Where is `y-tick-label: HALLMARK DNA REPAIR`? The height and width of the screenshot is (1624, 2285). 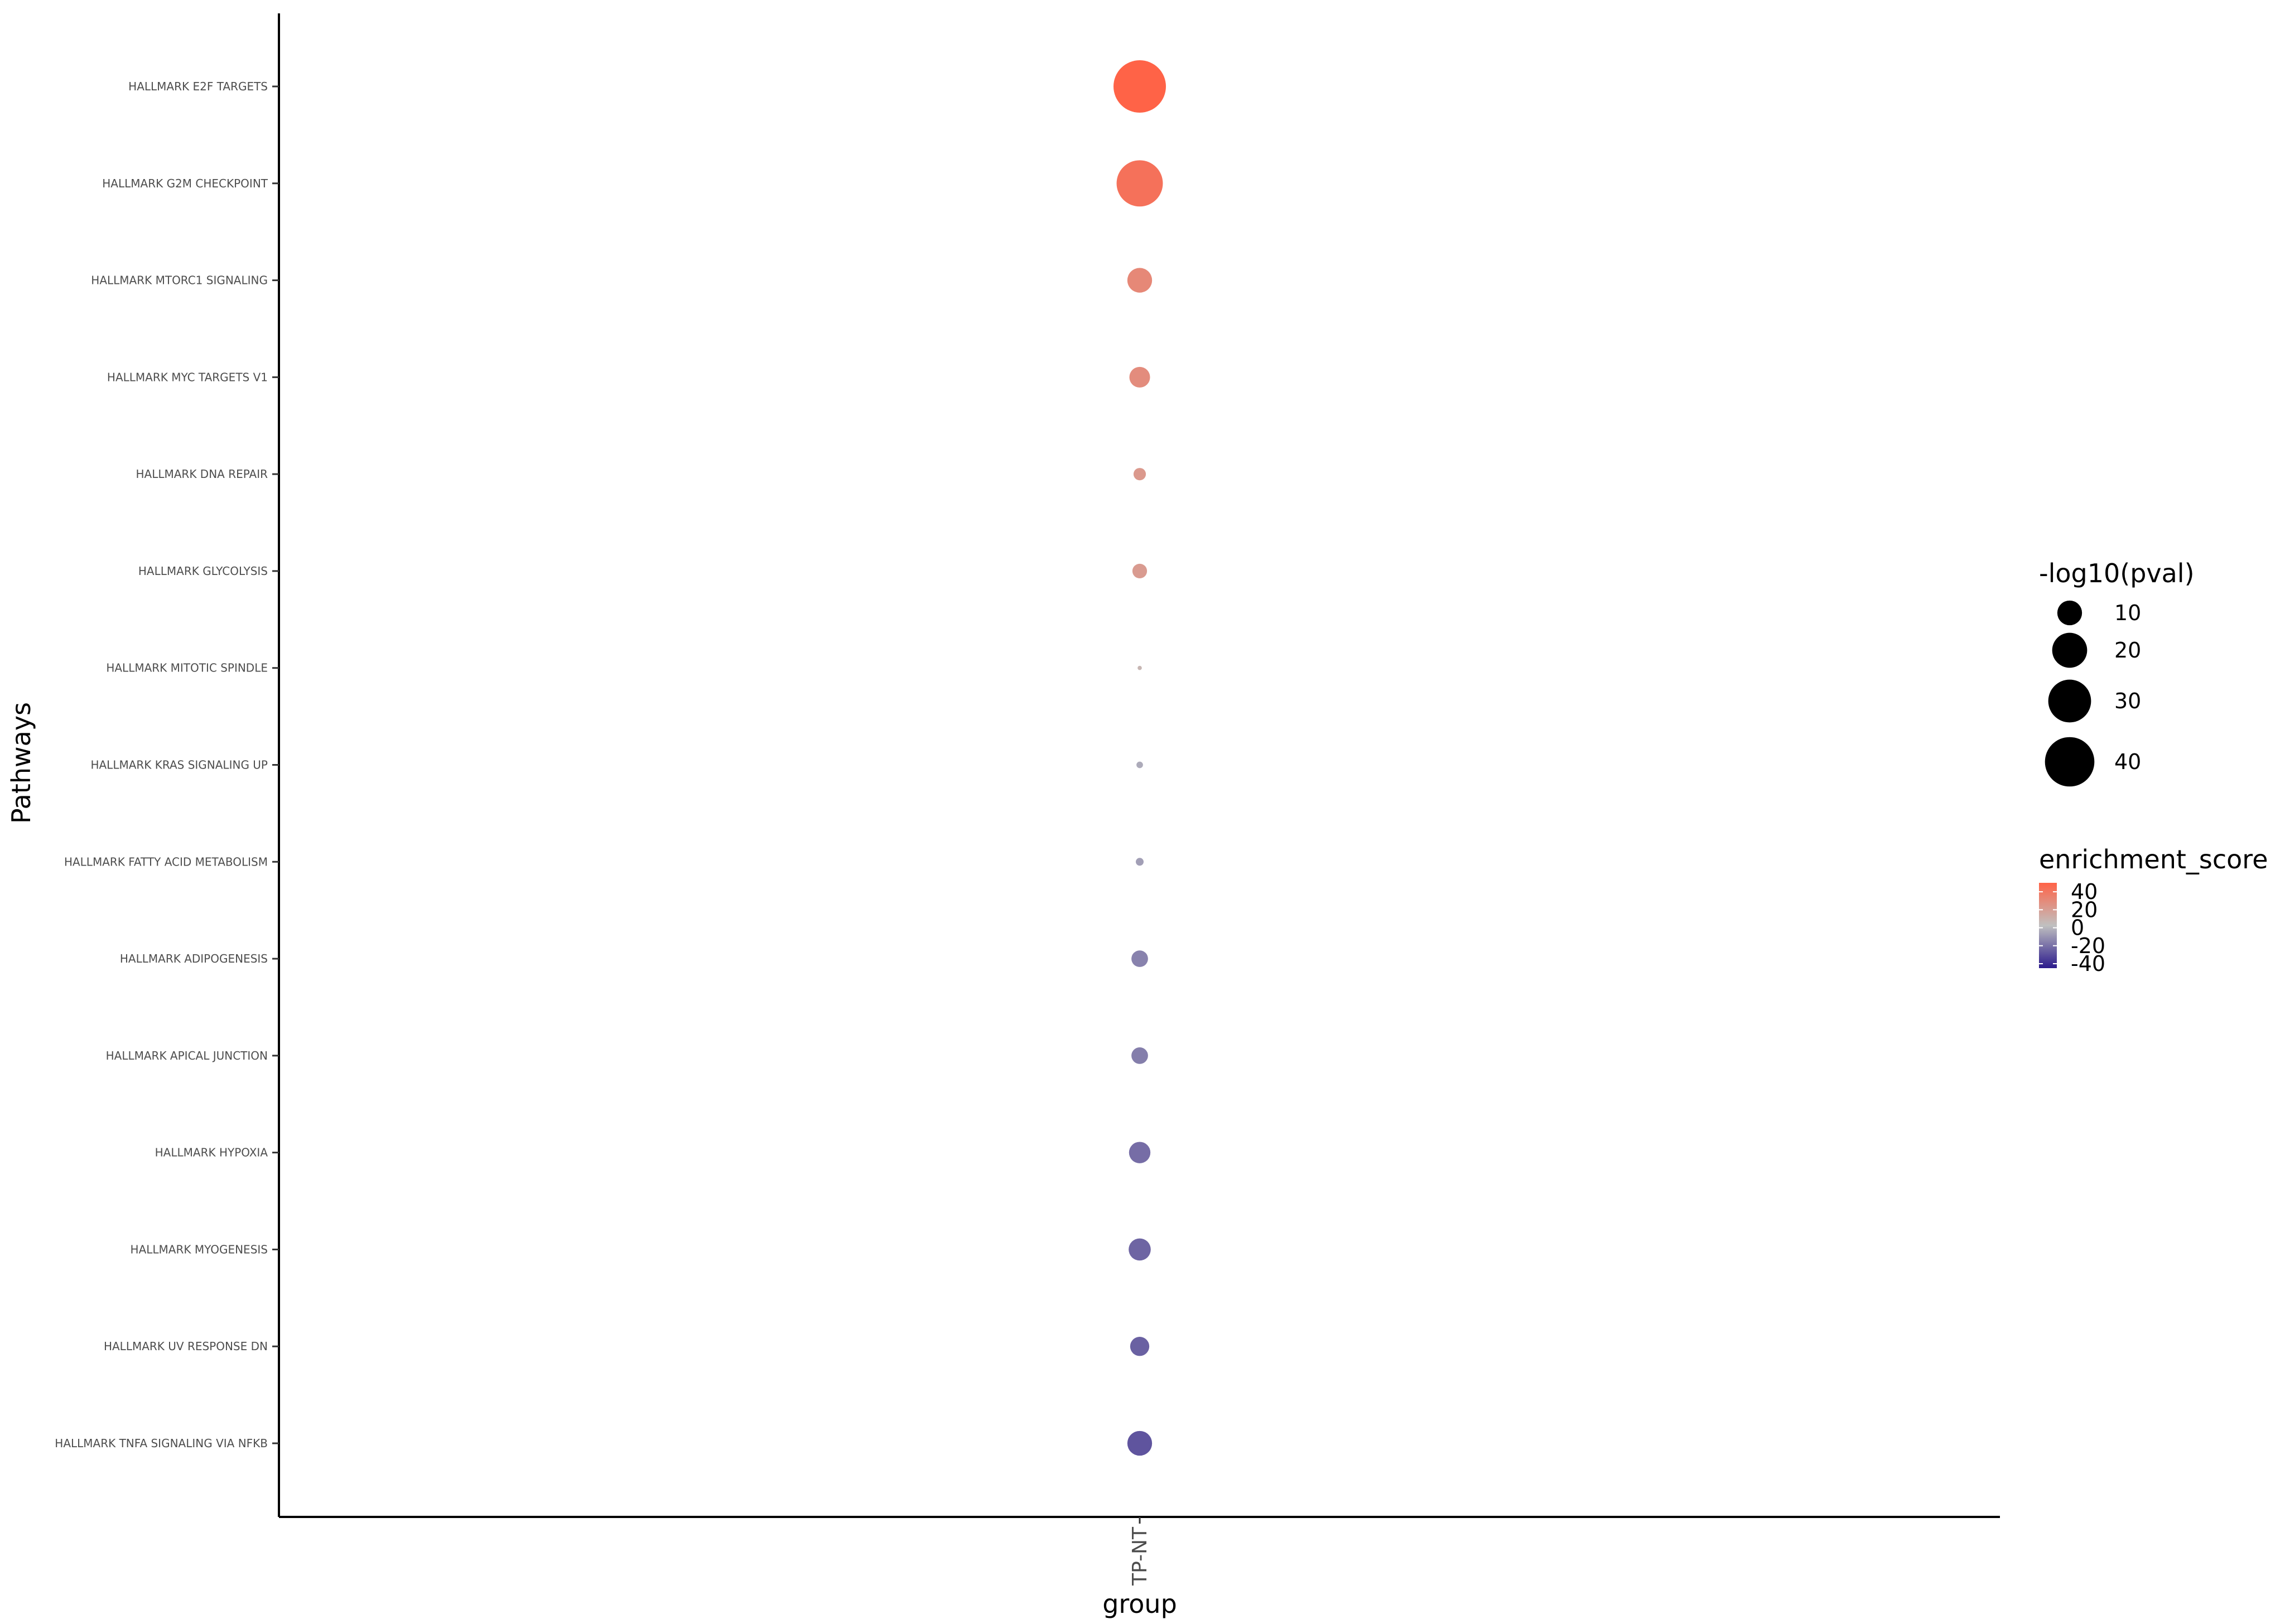
y-tick-label: HALLMARK DNA REPAIR is located at coordinates (202, 474).